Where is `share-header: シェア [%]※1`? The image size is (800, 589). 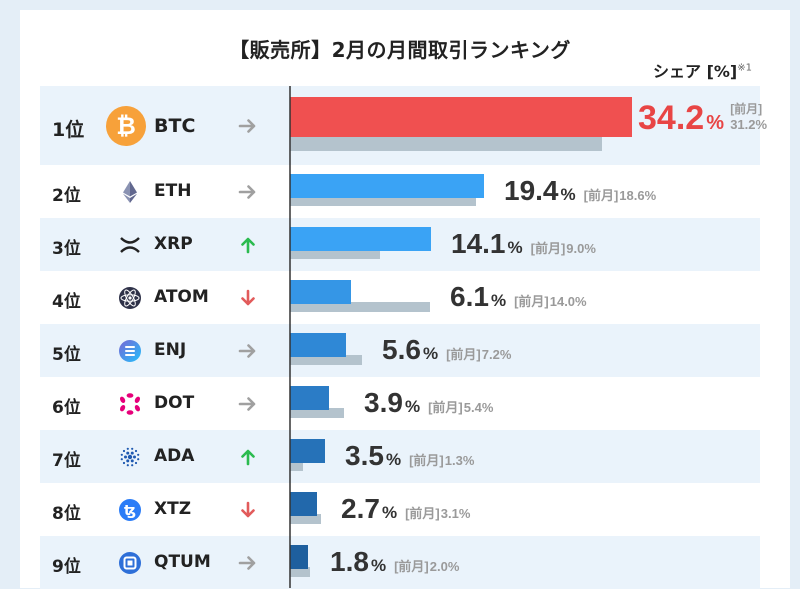 share-header: シェア [%]※1 is located at coordinates (702, 70).